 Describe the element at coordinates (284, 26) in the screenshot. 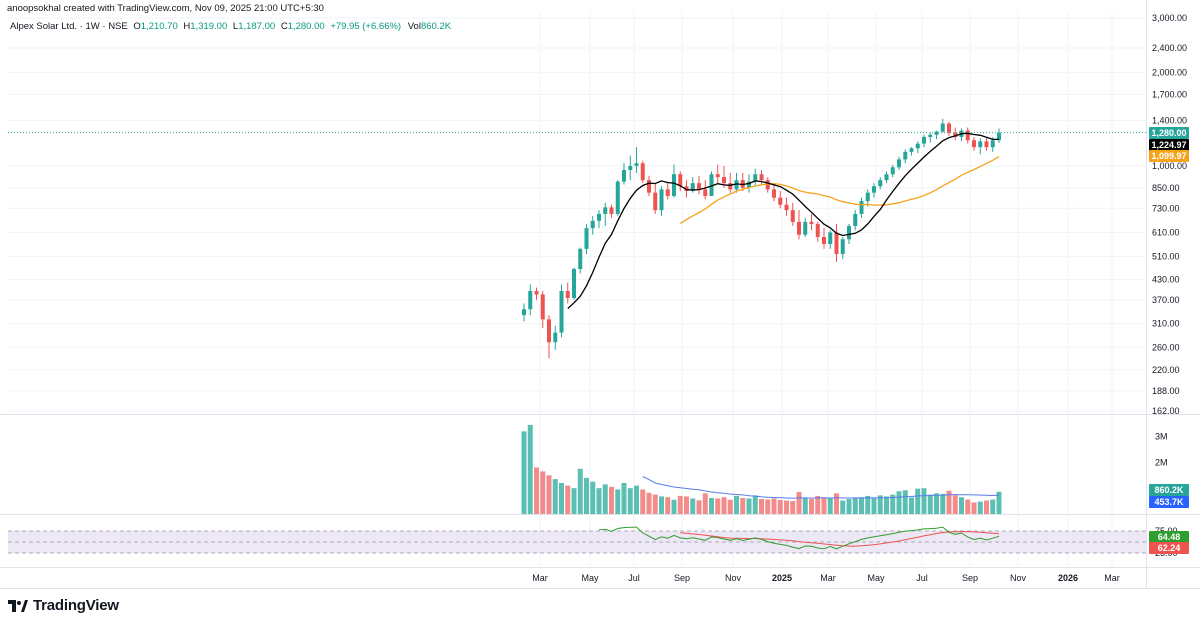

I see `ohlc-close-label: C` at that location.